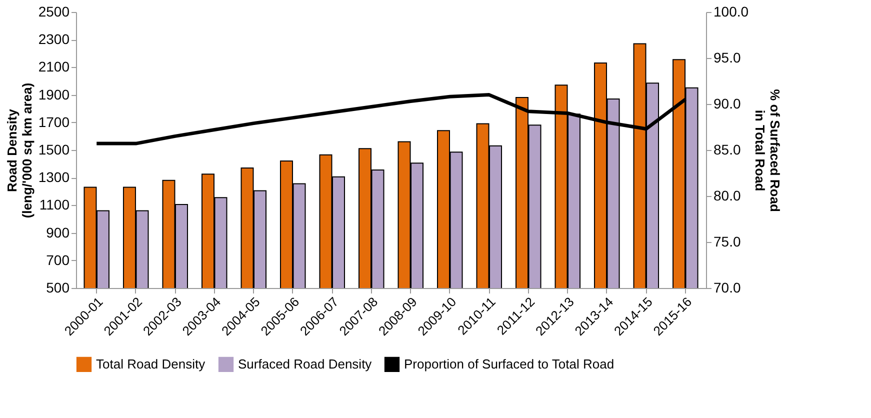 Image resolution: width=871 pixels, height=418 pixels. Describe the element at coordinates (731, 12) in the screenshot. I see `y2-tick-label: 100.0` at that location.